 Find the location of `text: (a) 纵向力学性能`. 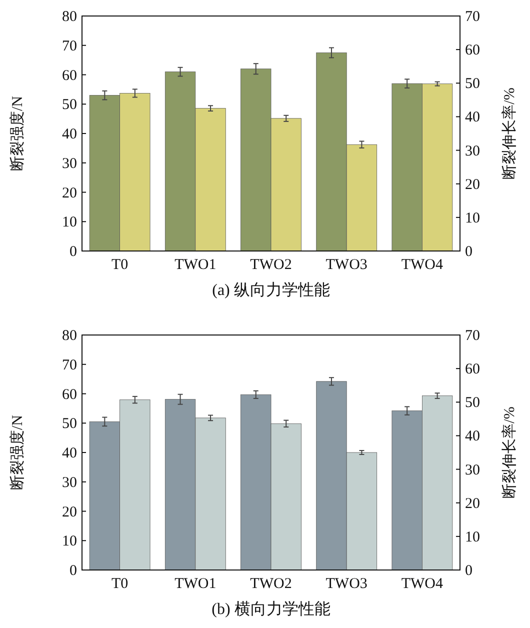

text: (a) 纵向力学性能 is located at coordinates (271, 290).